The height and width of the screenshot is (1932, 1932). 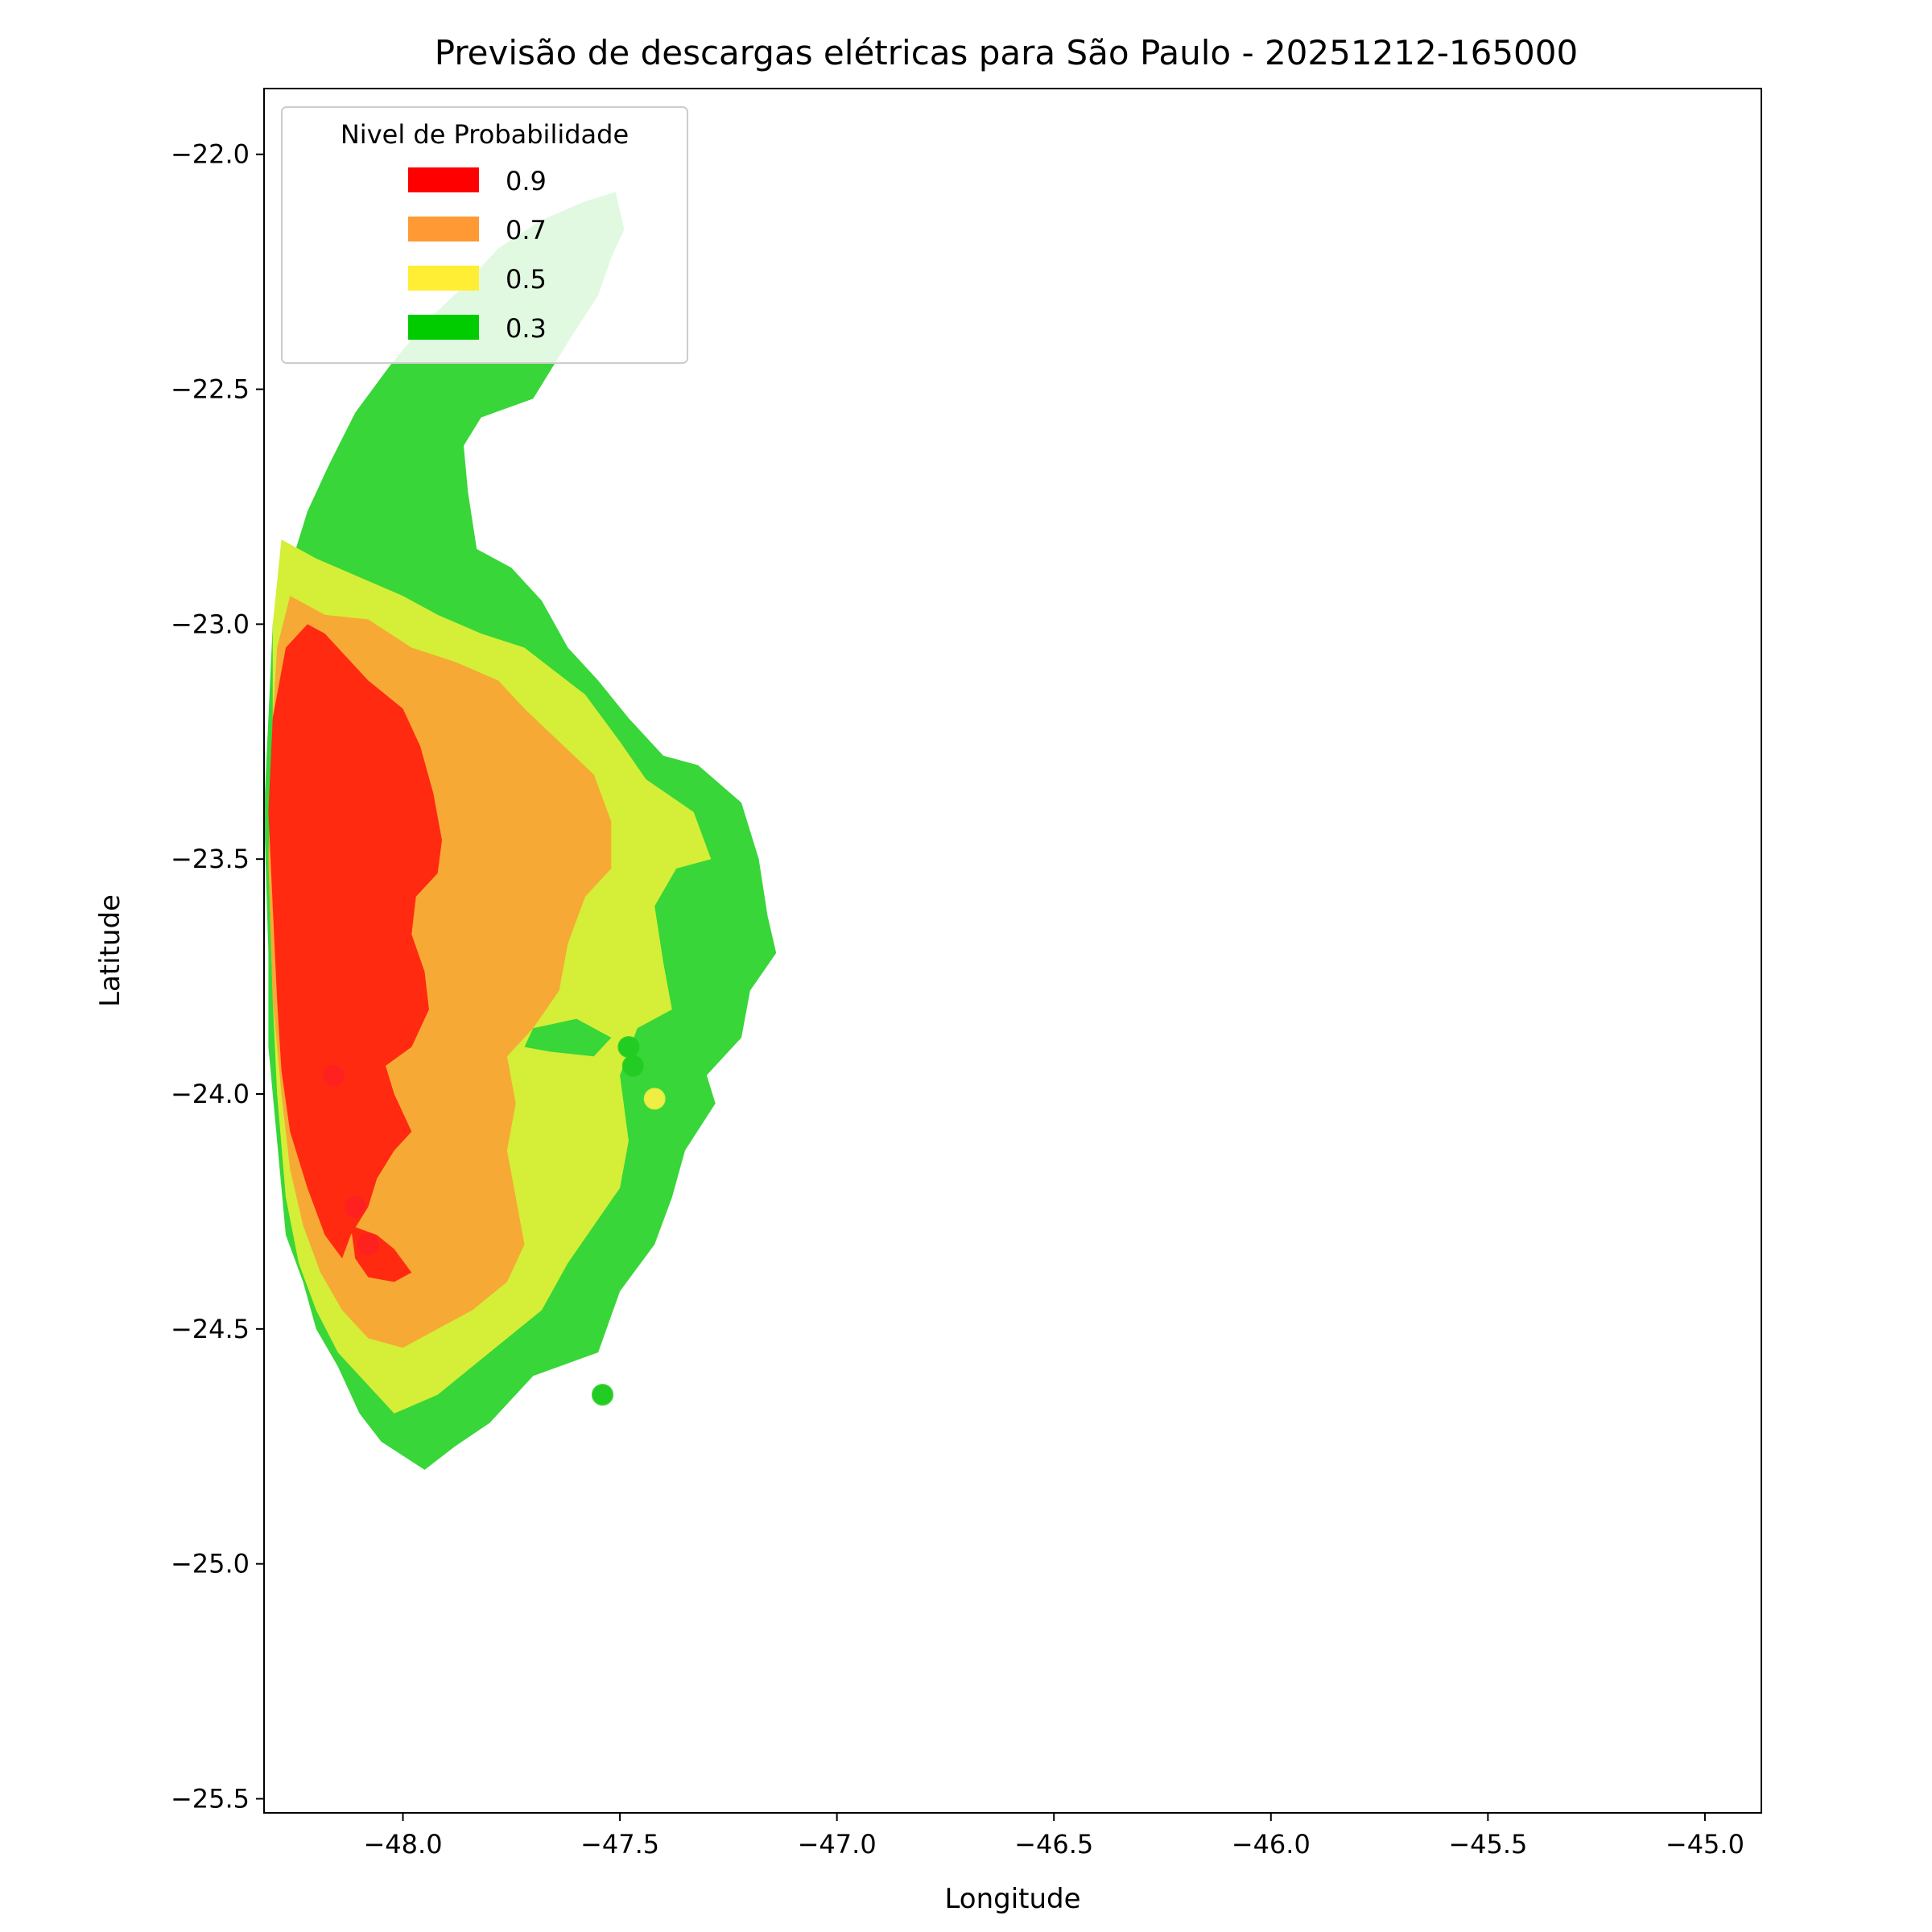 What do you see at coordinates (211, 624) in the screenshot?
I see `y-tick-label: −23.0` at bounding box center [211, 624].